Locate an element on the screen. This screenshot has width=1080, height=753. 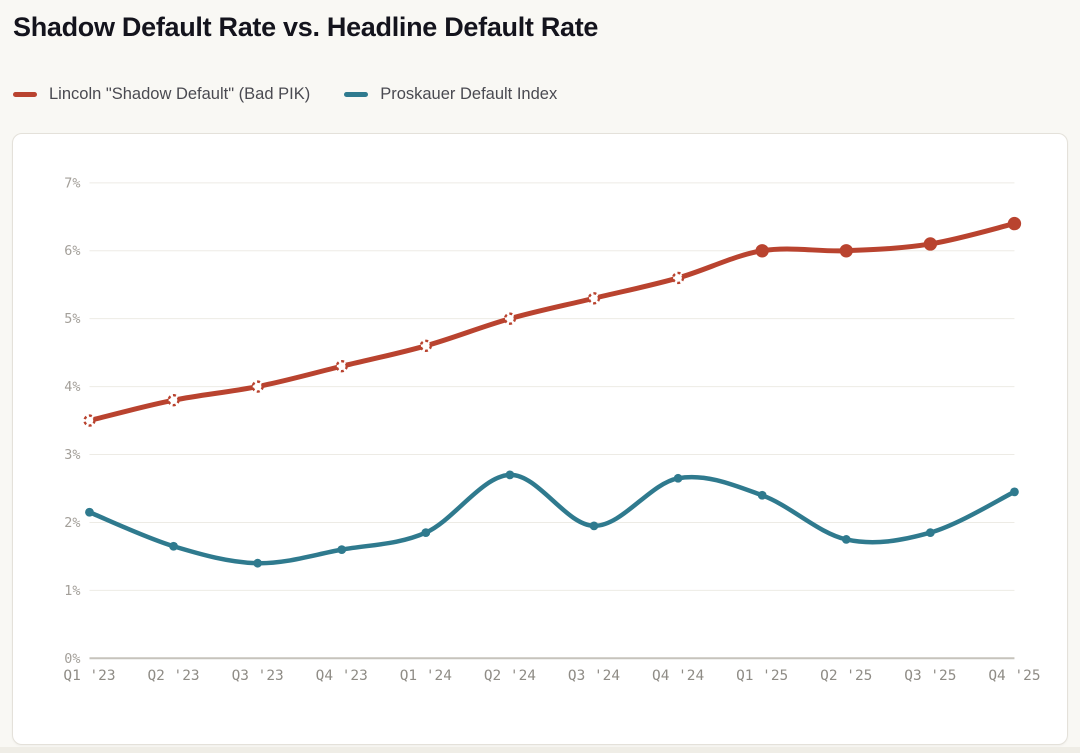
svg-text: Q2 '25 is located at coordinates (846, 676).